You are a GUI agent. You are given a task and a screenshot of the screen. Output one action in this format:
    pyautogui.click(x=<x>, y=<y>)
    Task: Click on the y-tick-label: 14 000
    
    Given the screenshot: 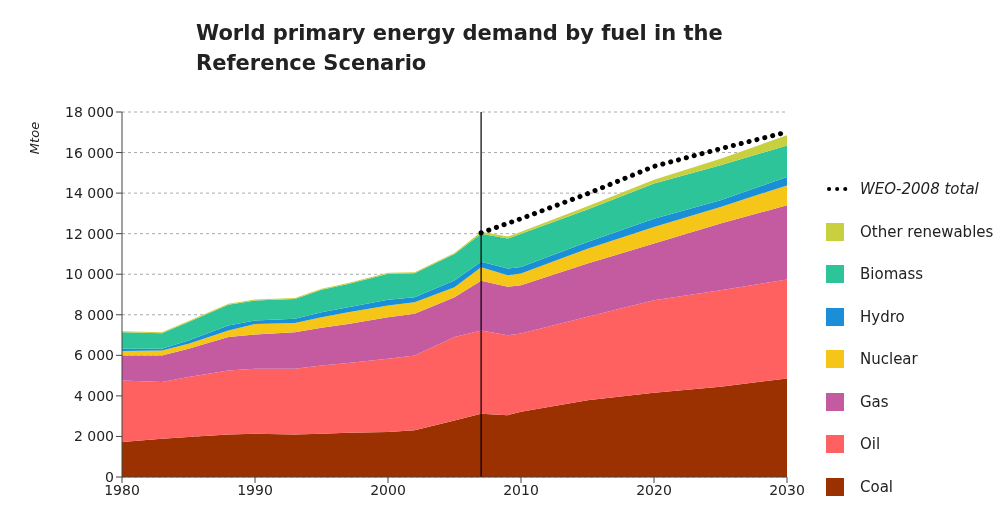 What is the action you would take?
    pyautogui.click(x=89, y=193)
    